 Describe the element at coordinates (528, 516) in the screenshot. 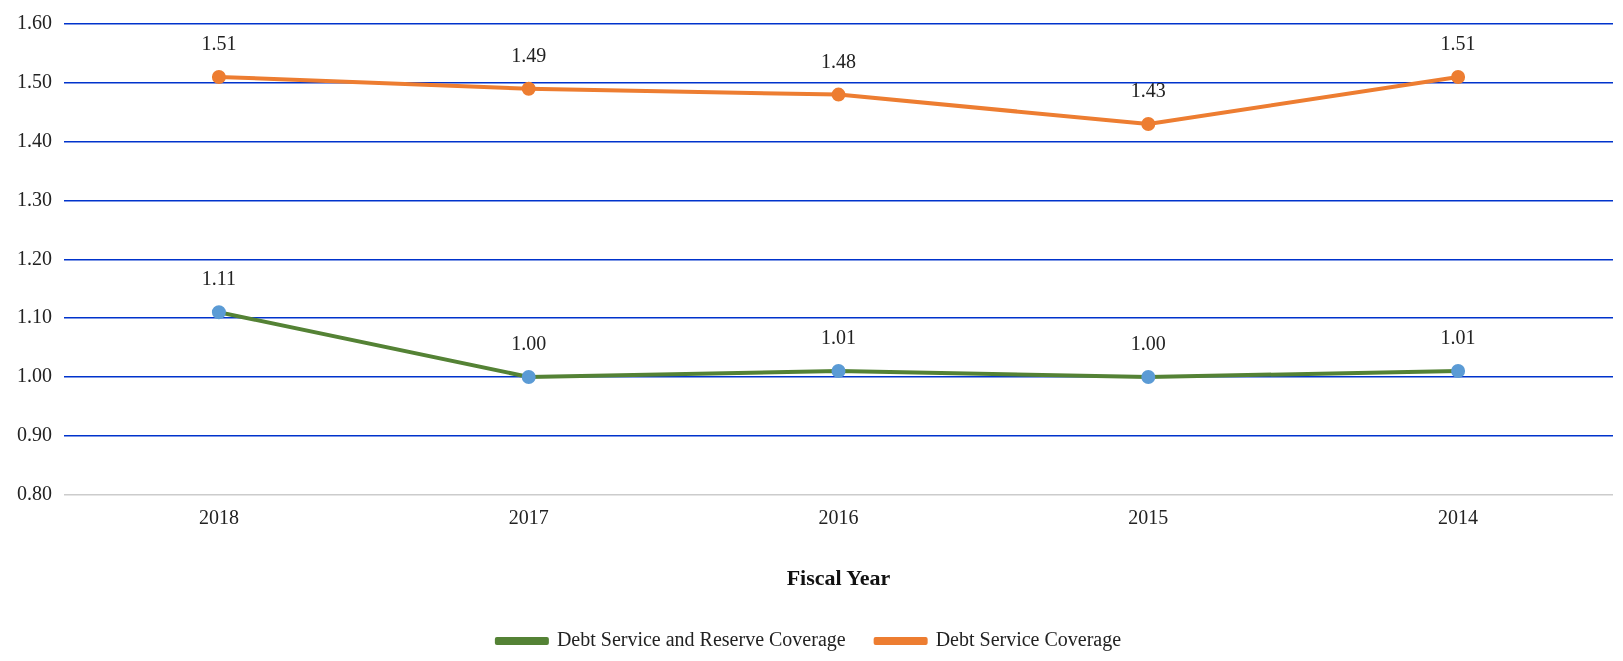

I see `x-tick-label: 2017` at that location.